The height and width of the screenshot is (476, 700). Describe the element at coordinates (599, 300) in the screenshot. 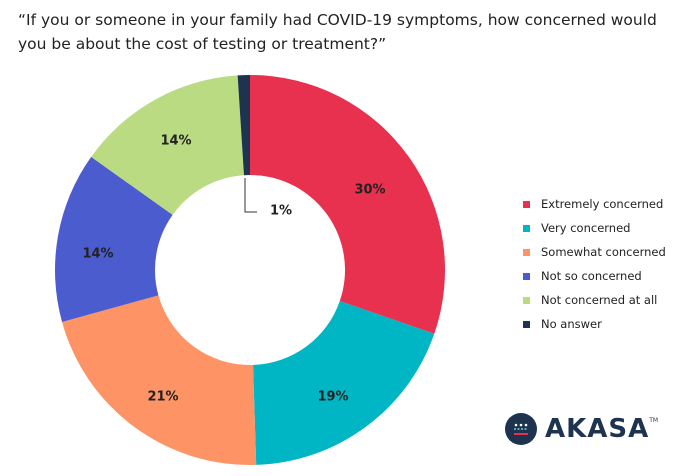

I see `legend-label: Not concerned at all` at that location.